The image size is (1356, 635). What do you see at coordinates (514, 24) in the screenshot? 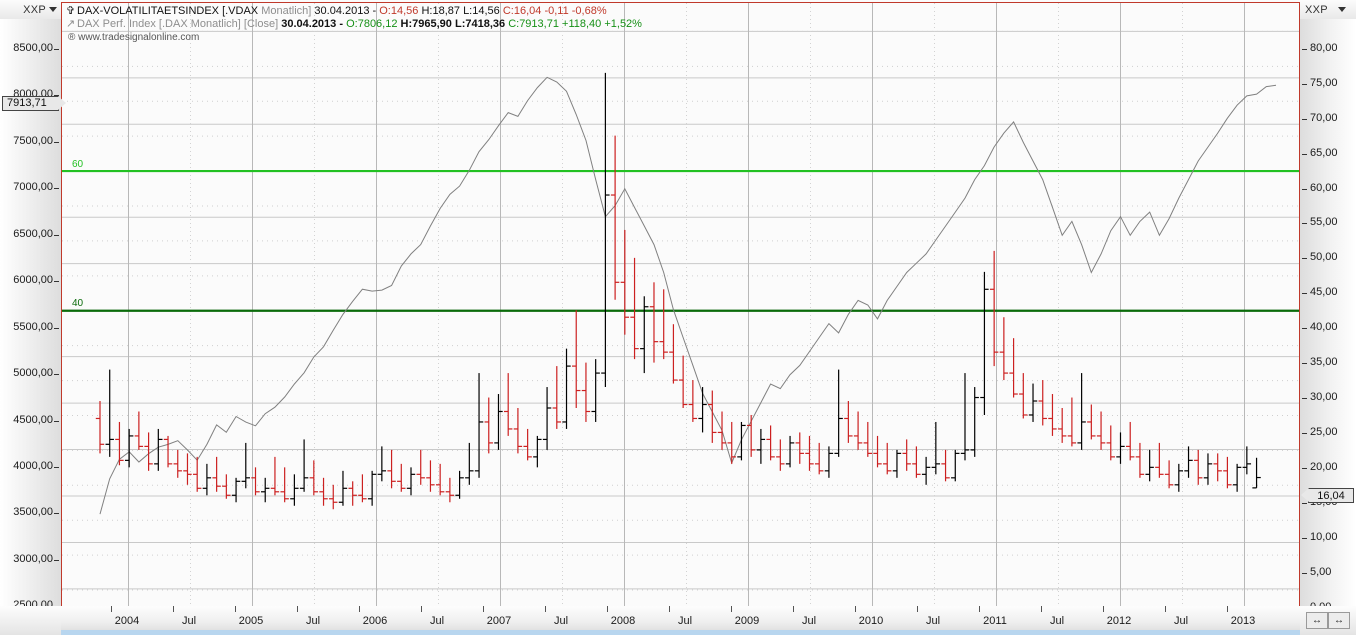
I see `legend-dax-close-label: C:` at bounding box center [514, 24].